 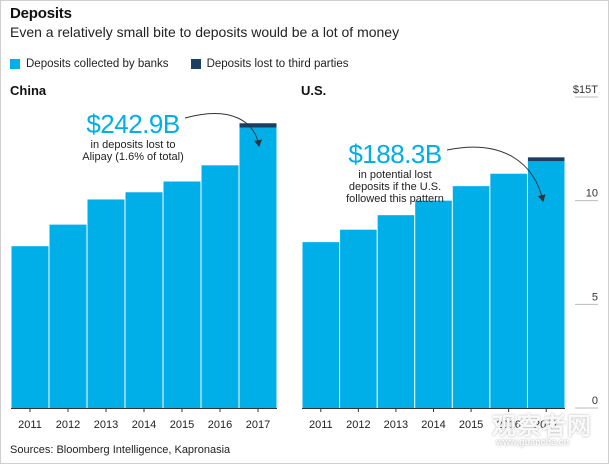 I want to click on x-tick-label-china-2015: 2015, so click(x=182, y=425).